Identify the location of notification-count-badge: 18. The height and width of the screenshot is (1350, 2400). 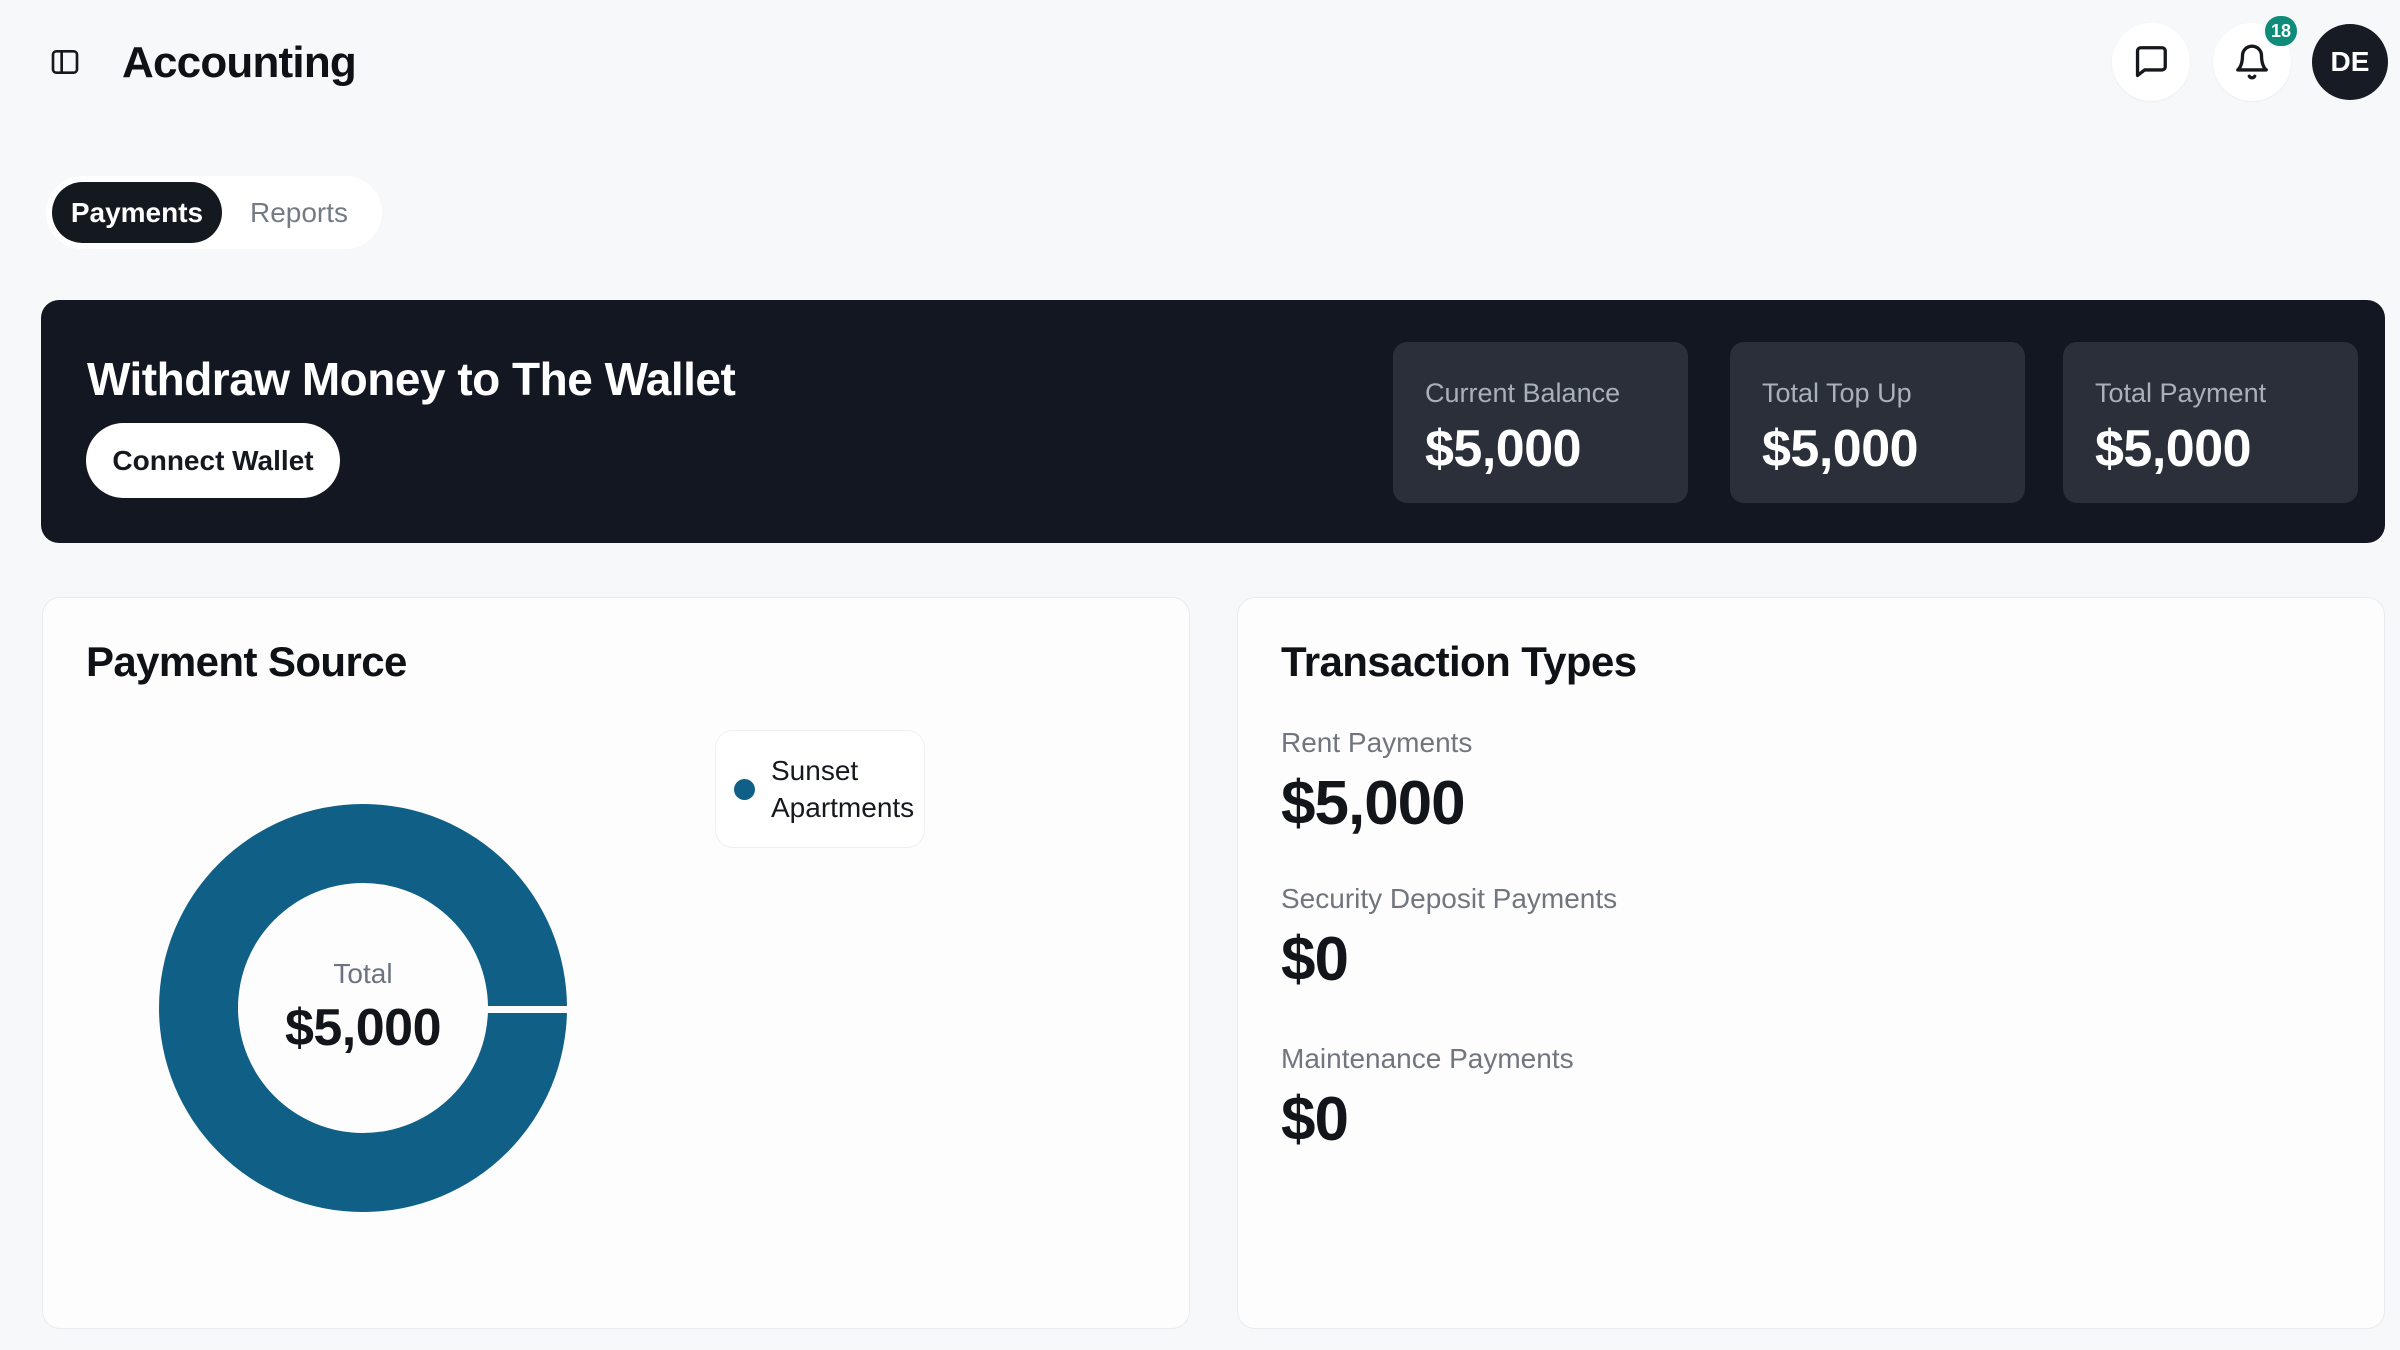
(2281, 31).